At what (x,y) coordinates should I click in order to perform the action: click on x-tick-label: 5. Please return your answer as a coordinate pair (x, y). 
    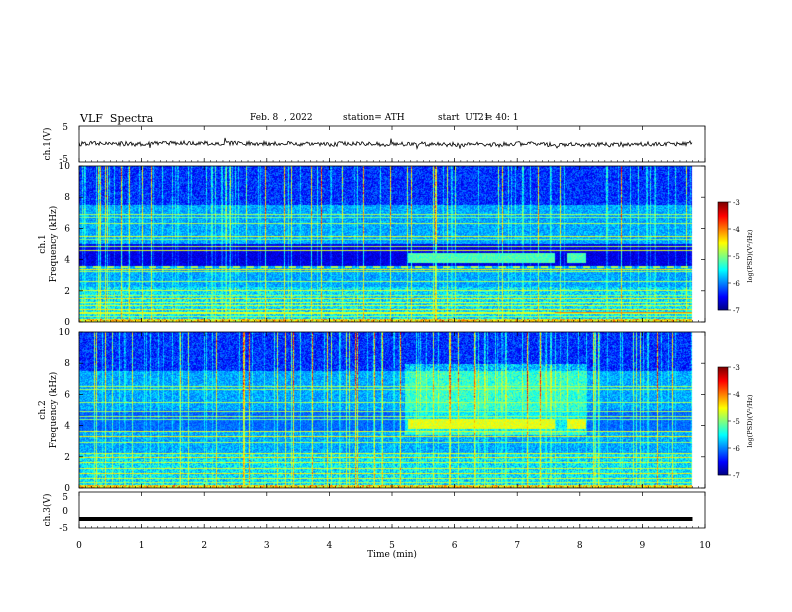
    Looking at the image, I should click on (392, 546).